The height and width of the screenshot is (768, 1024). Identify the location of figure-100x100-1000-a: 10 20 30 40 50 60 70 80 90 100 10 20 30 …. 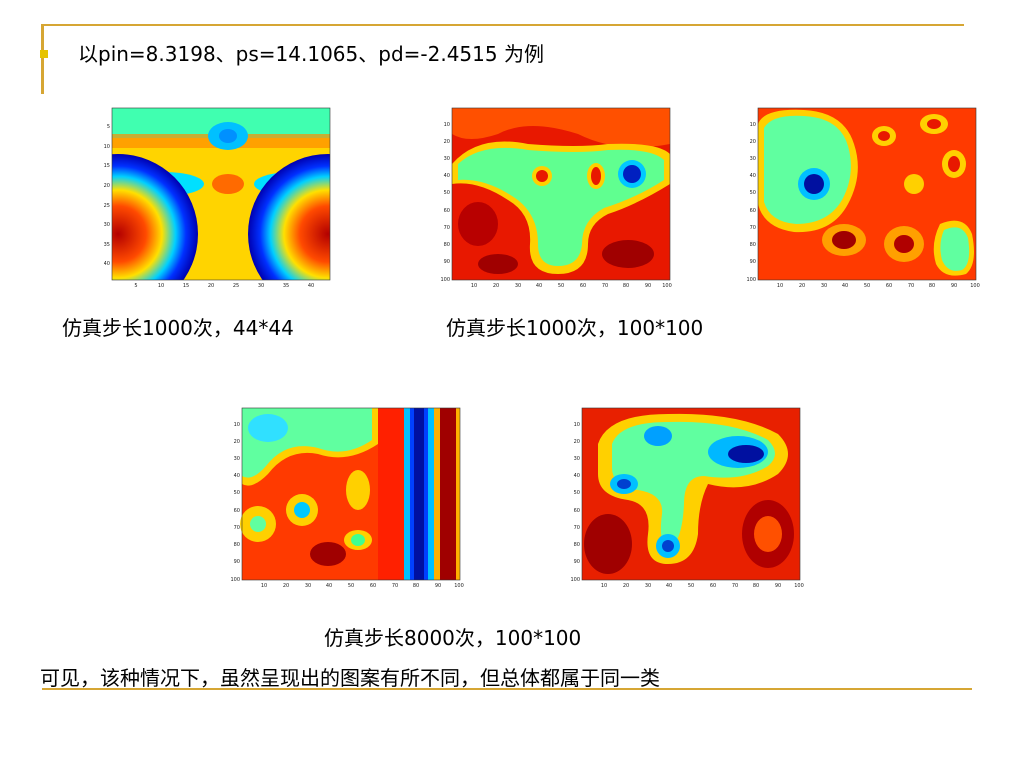
(556, 197).